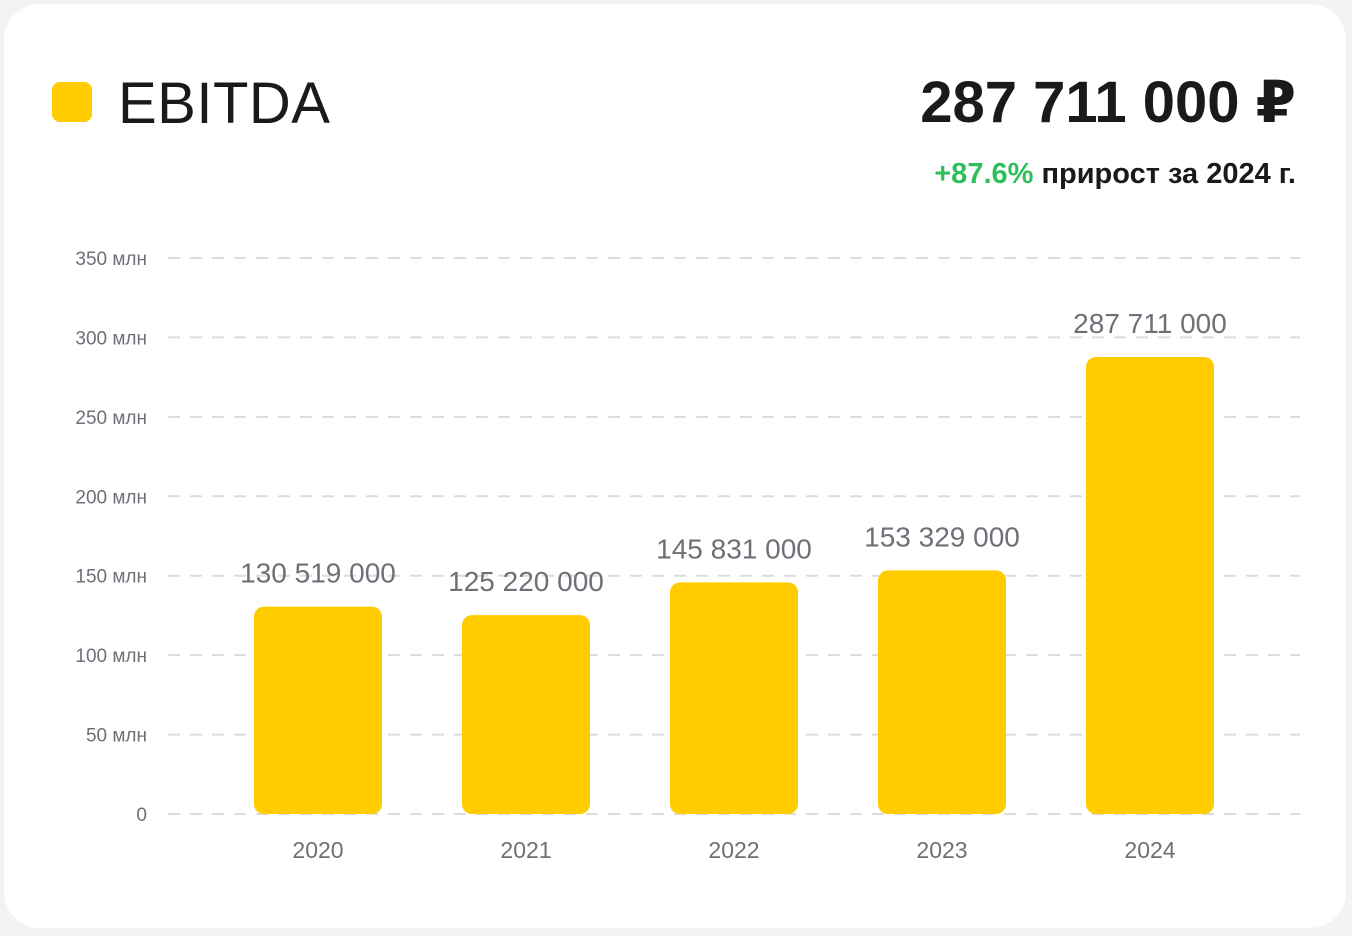 The image size is (1352, 936). Describe the element at coordinates (984, 174) in the screenshot. I see `growth-percent: +87.6%` at that location.